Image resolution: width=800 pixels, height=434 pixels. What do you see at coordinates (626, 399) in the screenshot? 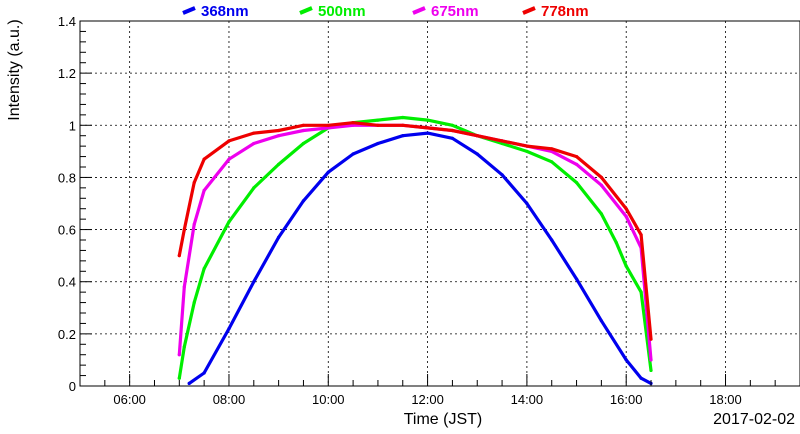
I see `x-tick-label: 16:00` at bounding box center [626, 399].